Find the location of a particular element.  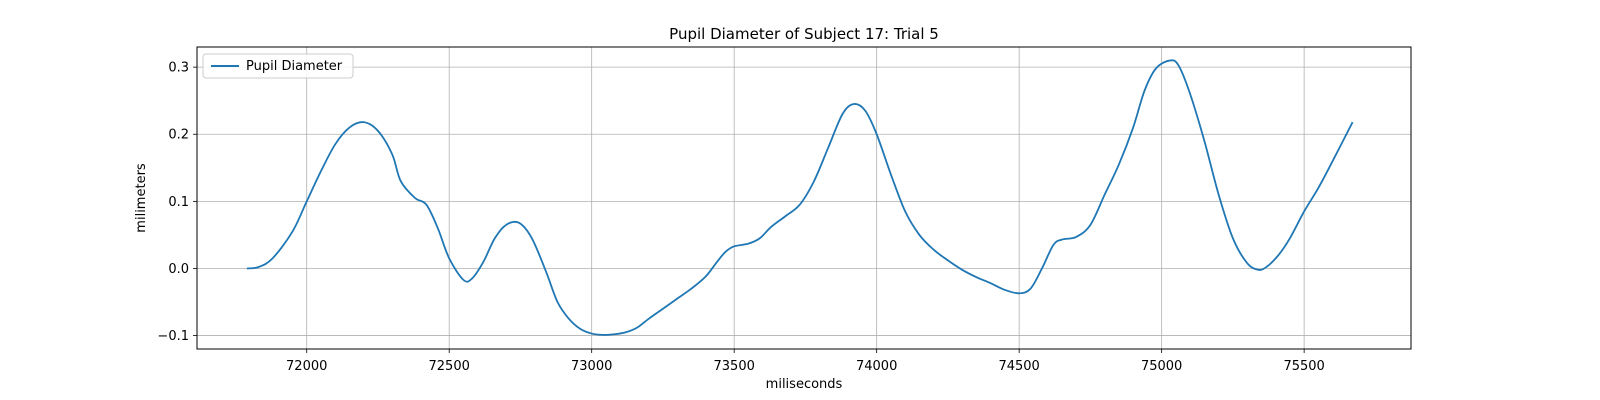

legend: Pupil Diameter is located at coordinates (278, 66).